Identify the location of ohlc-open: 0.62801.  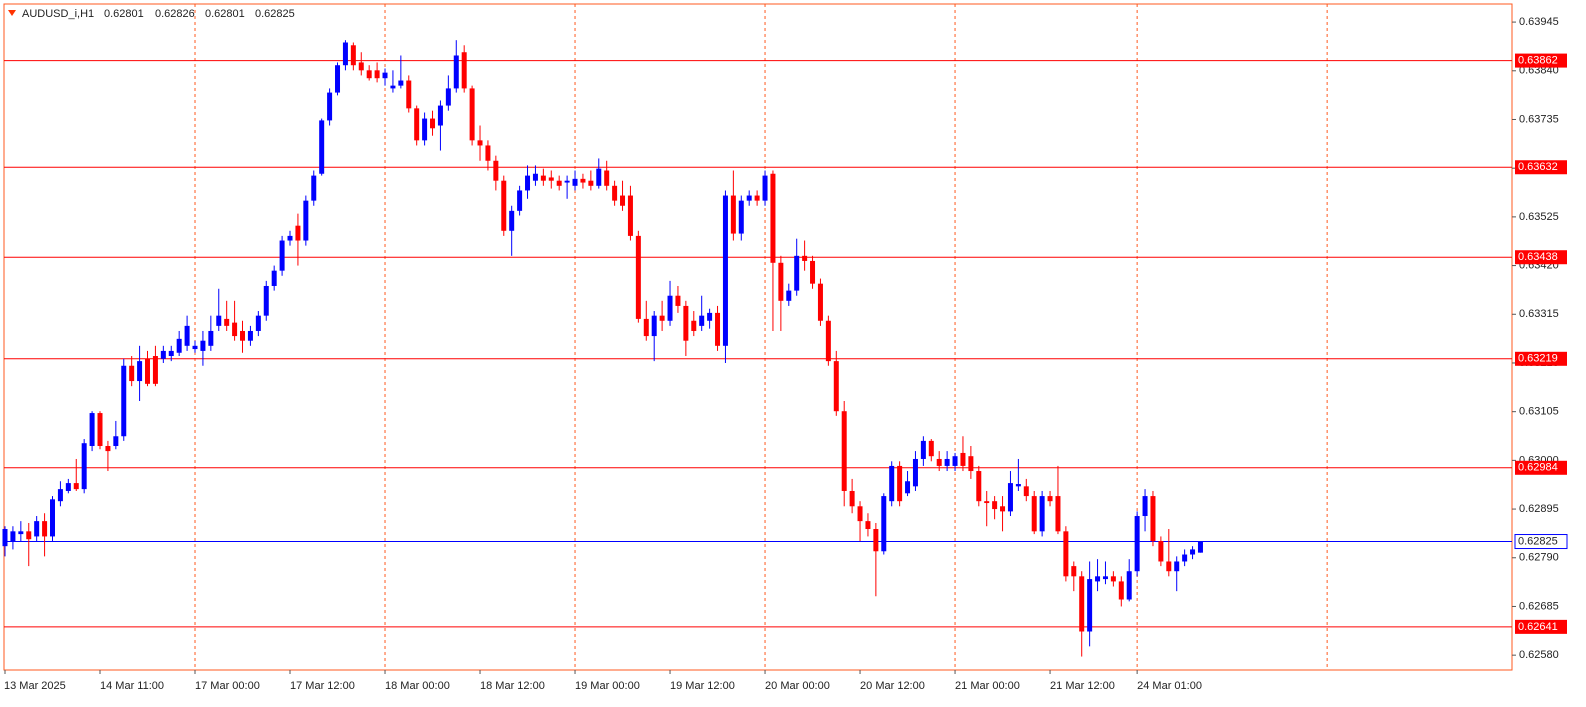
(124, 14).